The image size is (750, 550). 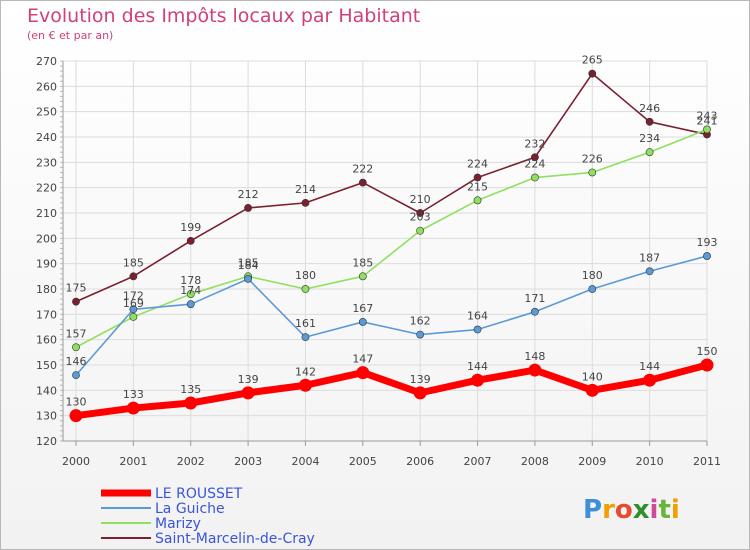 I want to click on y-tick-label: 210, so click(x=46, y=213).